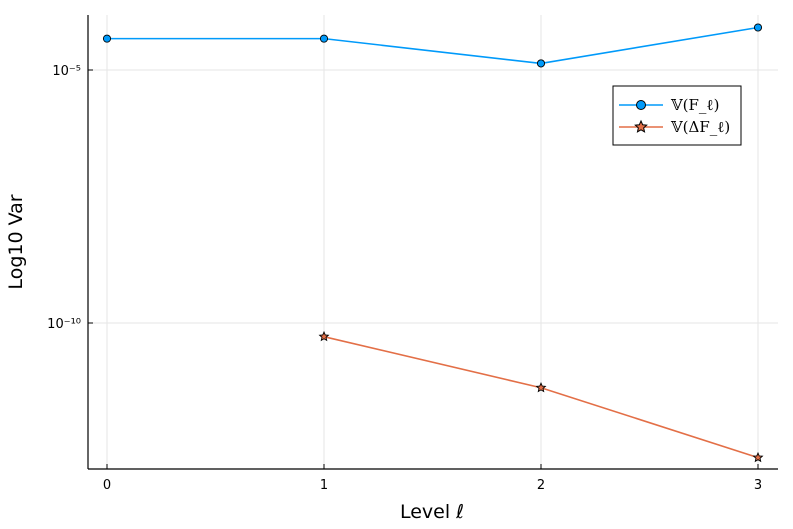 The height and width of the screenshot is (529, 793). What do you see at coordinates (66, 71) in the screenshot?
I see `y-tick-label: 10⁻⁵` at bounding box center [66, 71].